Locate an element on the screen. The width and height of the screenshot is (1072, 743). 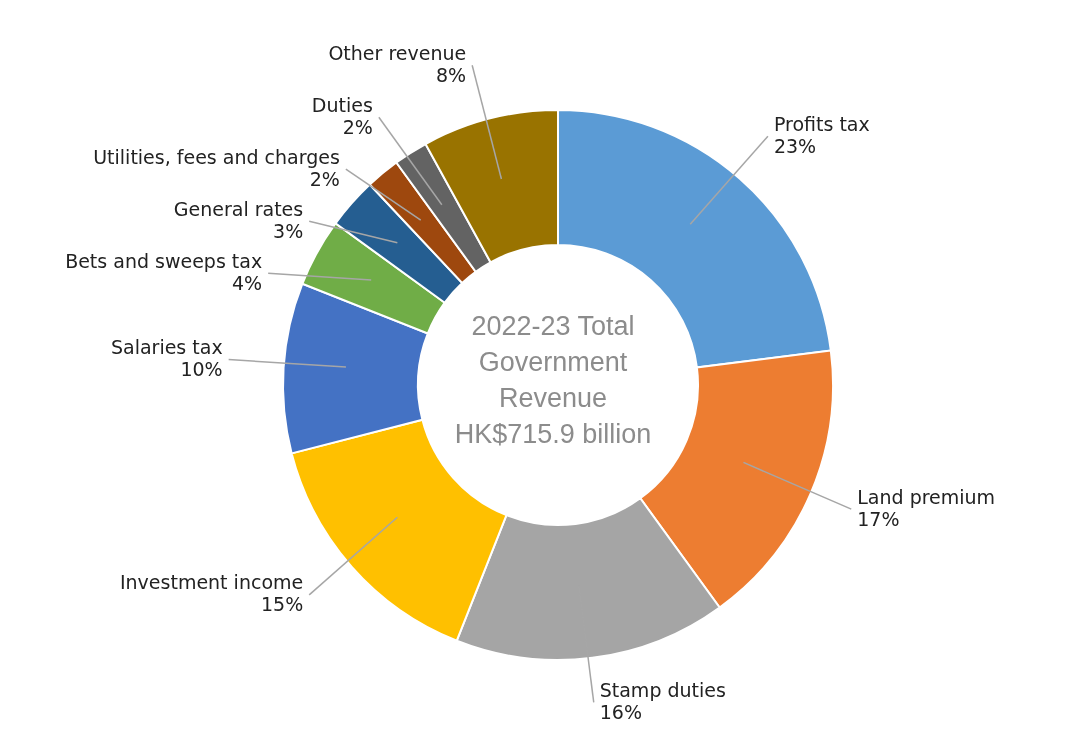
data-label: 17% is located at coordinates (878, 518).